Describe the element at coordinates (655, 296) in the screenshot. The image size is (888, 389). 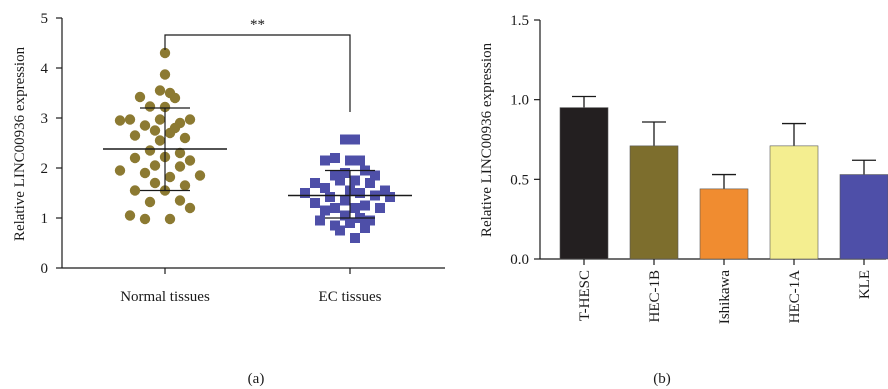
I see `panel-b-x-tick-label: HEC-1B` at that location.